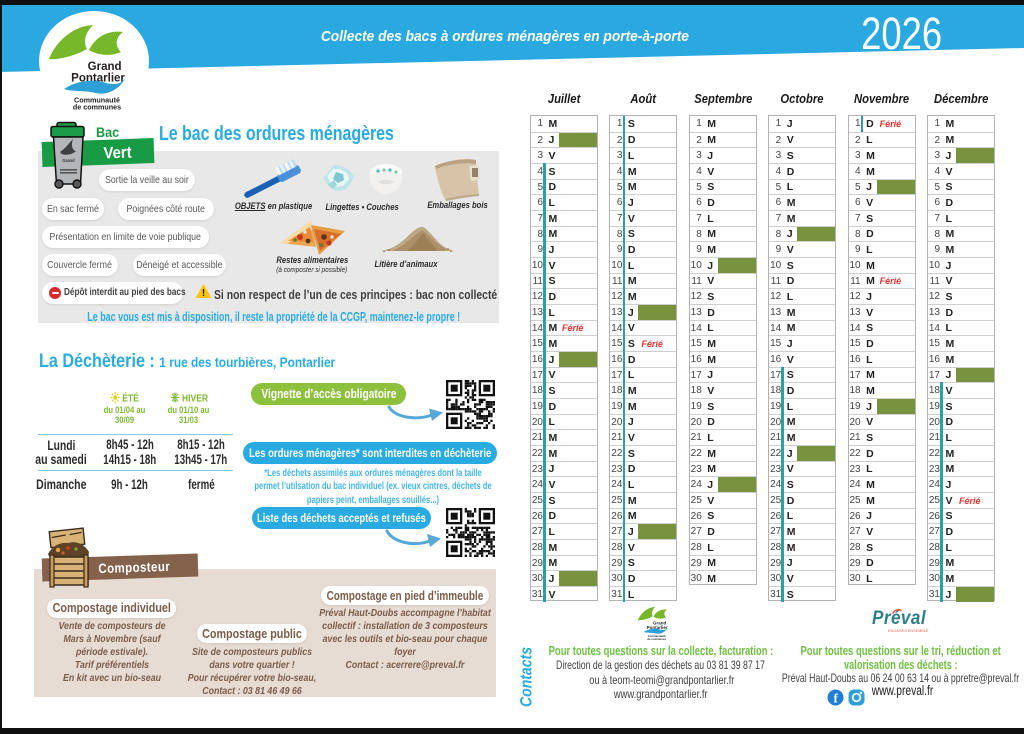  What do you see at coordinates (836, 698) in the screenshot?
I see `svg-text: f` at bounding box center [836, 698].